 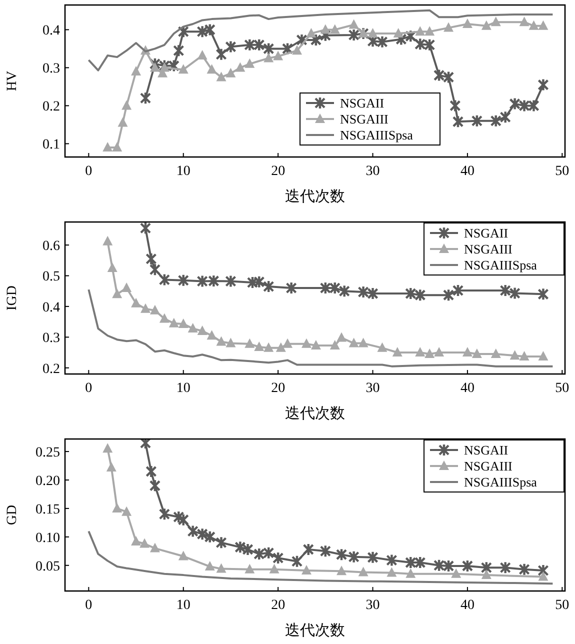 I want to click on y-axis-title: GD, so click(x=12, y=515).